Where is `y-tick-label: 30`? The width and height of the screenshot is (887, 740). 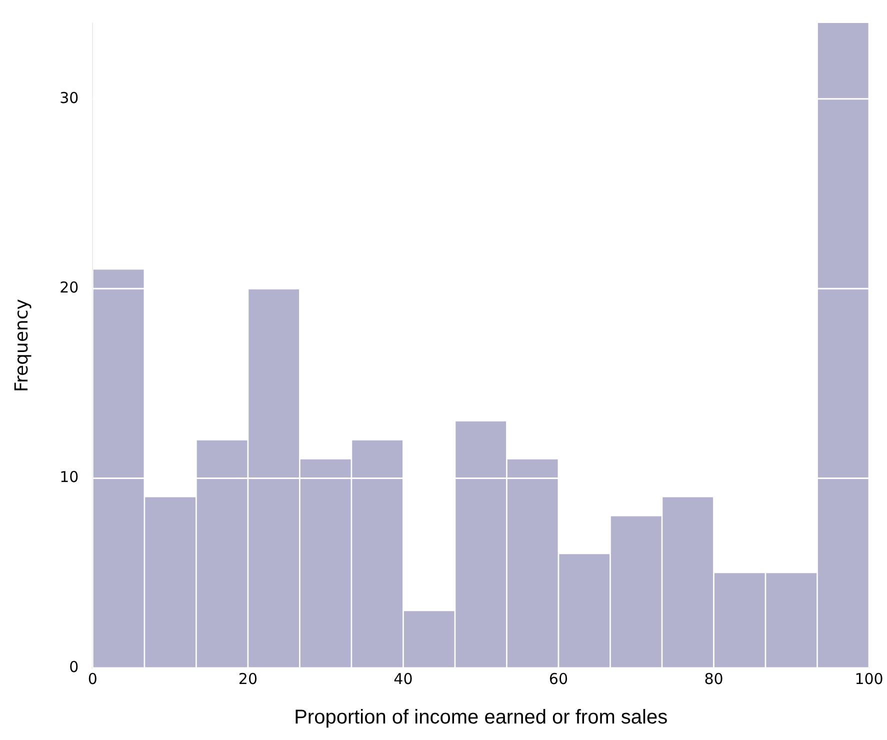 y-tick-label: 30 is located at coordinates (69, 97).